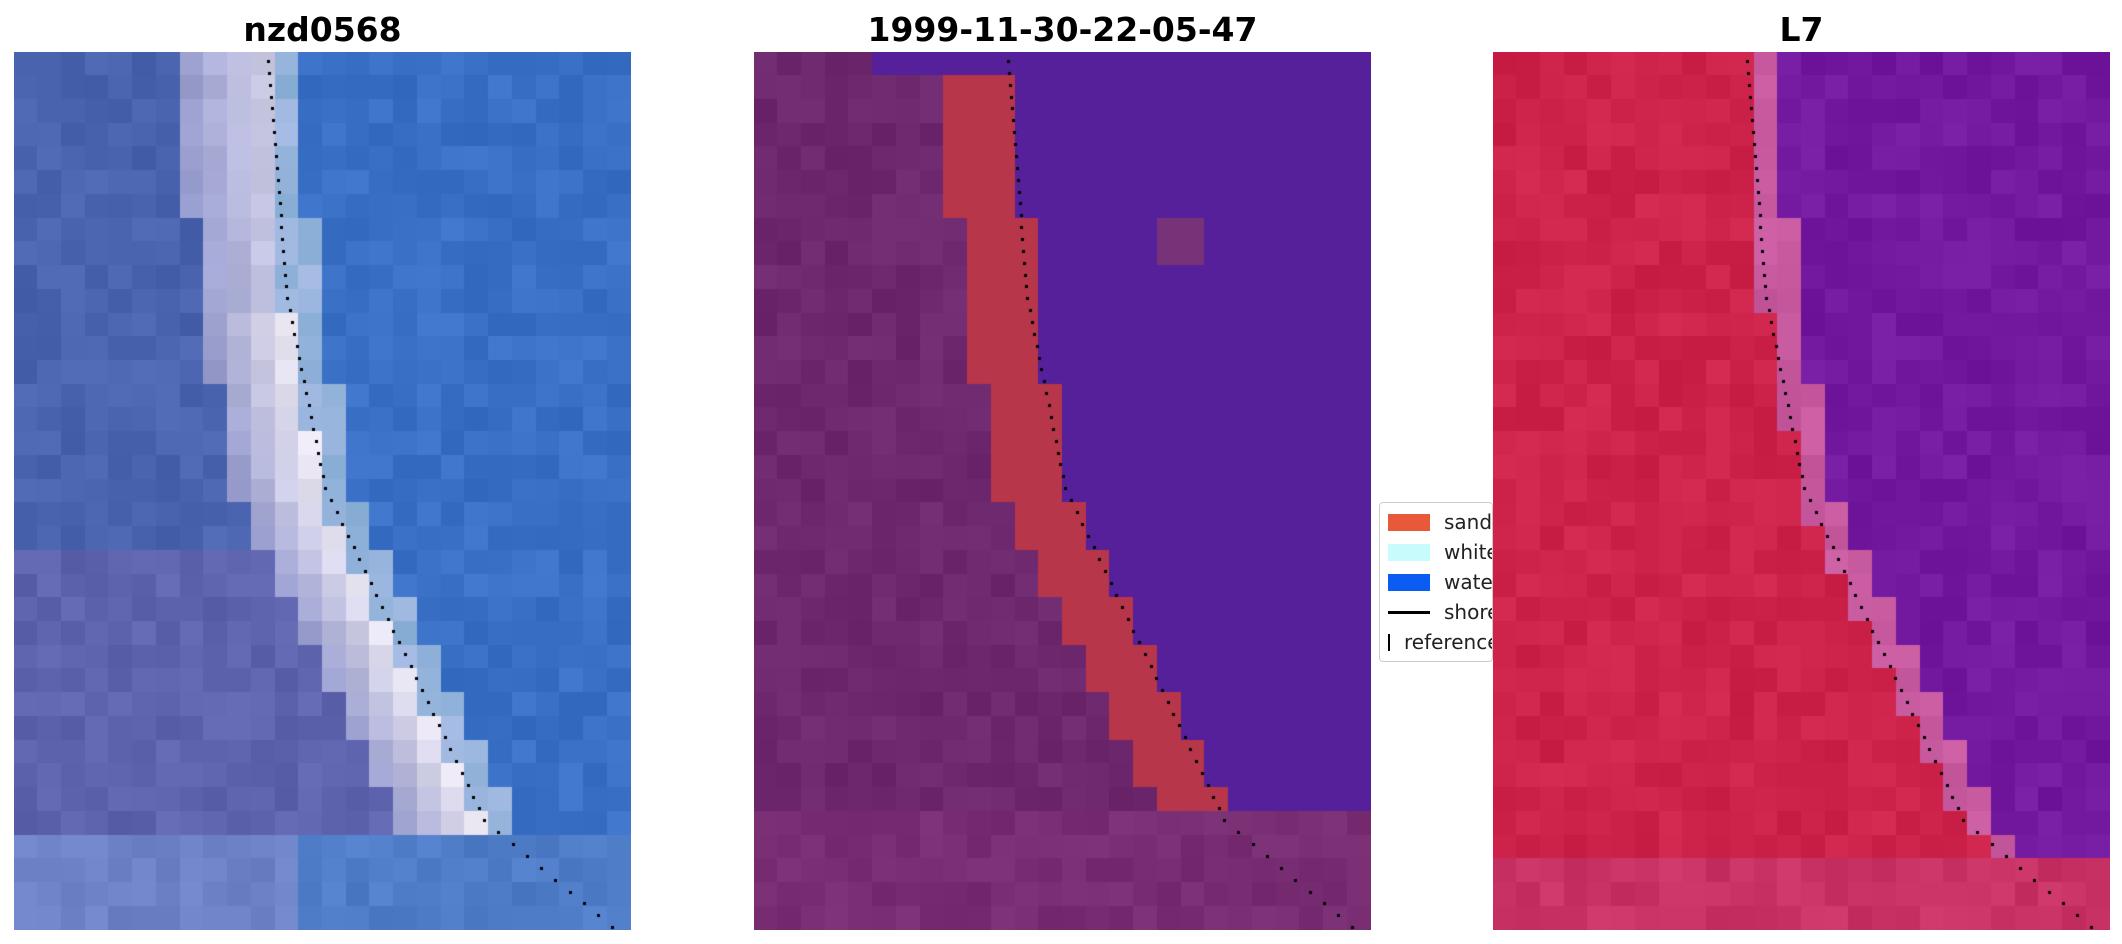  What do you see at coordinates (1440, 612) in the screenshot?
I see `legend-item-shoreline: shoreline` at bounding box center [1440, 612].